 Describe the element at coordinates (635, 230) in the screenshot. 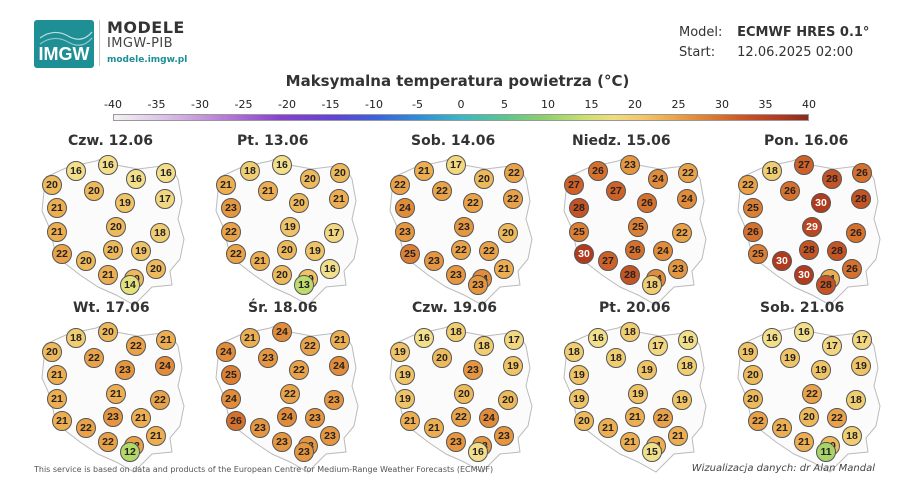

I see `poland-map: 2726232422282724252625302622272824242318` at that location.